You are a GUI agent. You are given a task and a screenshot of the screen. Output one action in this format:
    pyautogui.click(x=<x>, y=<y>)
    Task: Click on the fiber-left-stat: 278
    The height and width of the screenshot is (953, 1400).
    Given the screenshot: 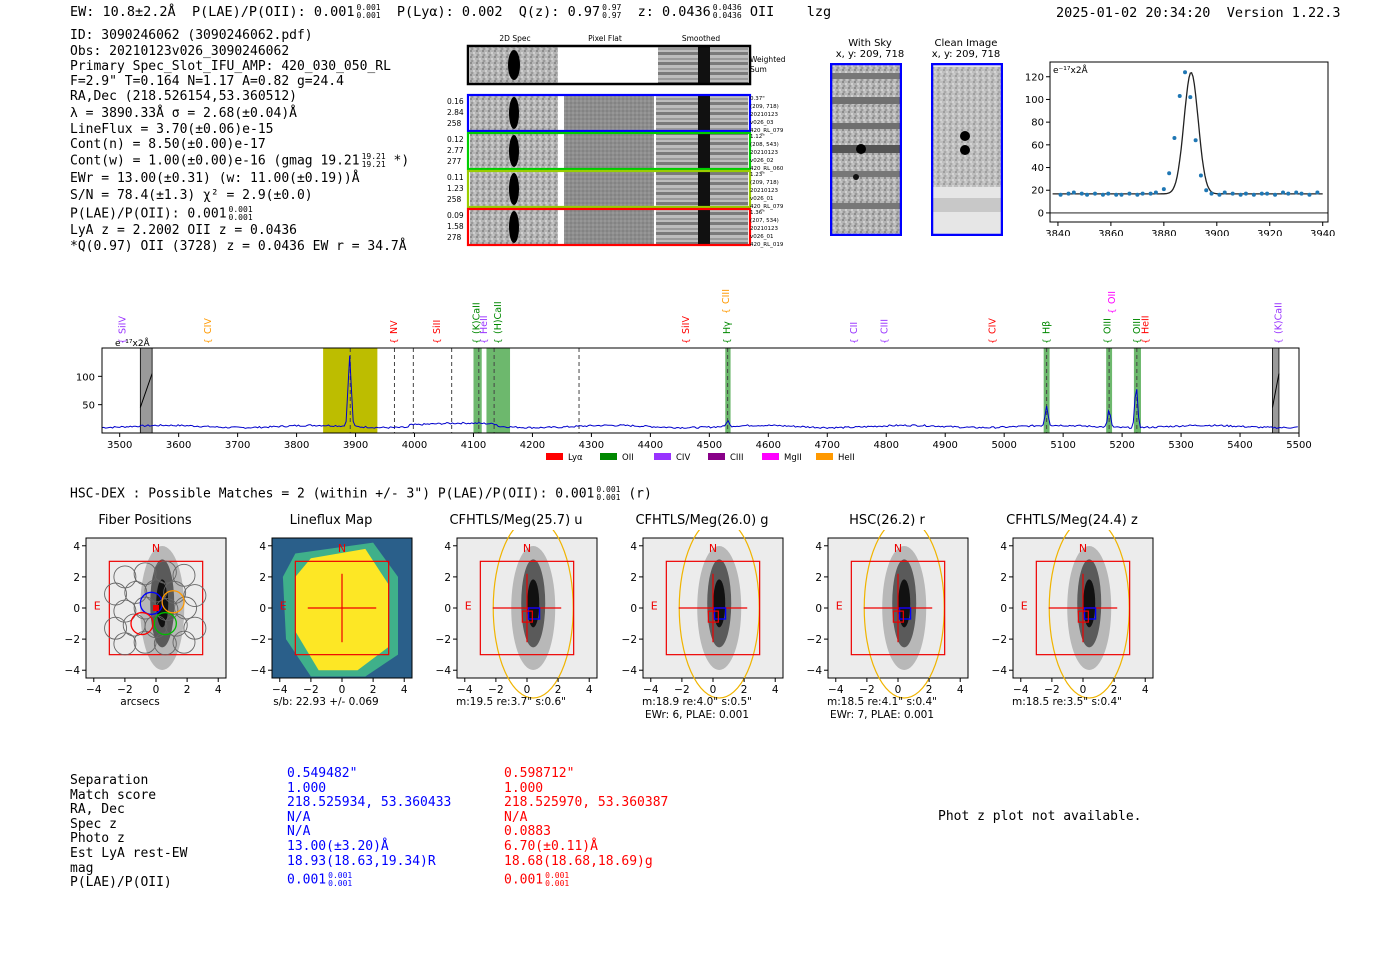 What is the action you would take?
    pyautogui.click(x=454, y=237)
    